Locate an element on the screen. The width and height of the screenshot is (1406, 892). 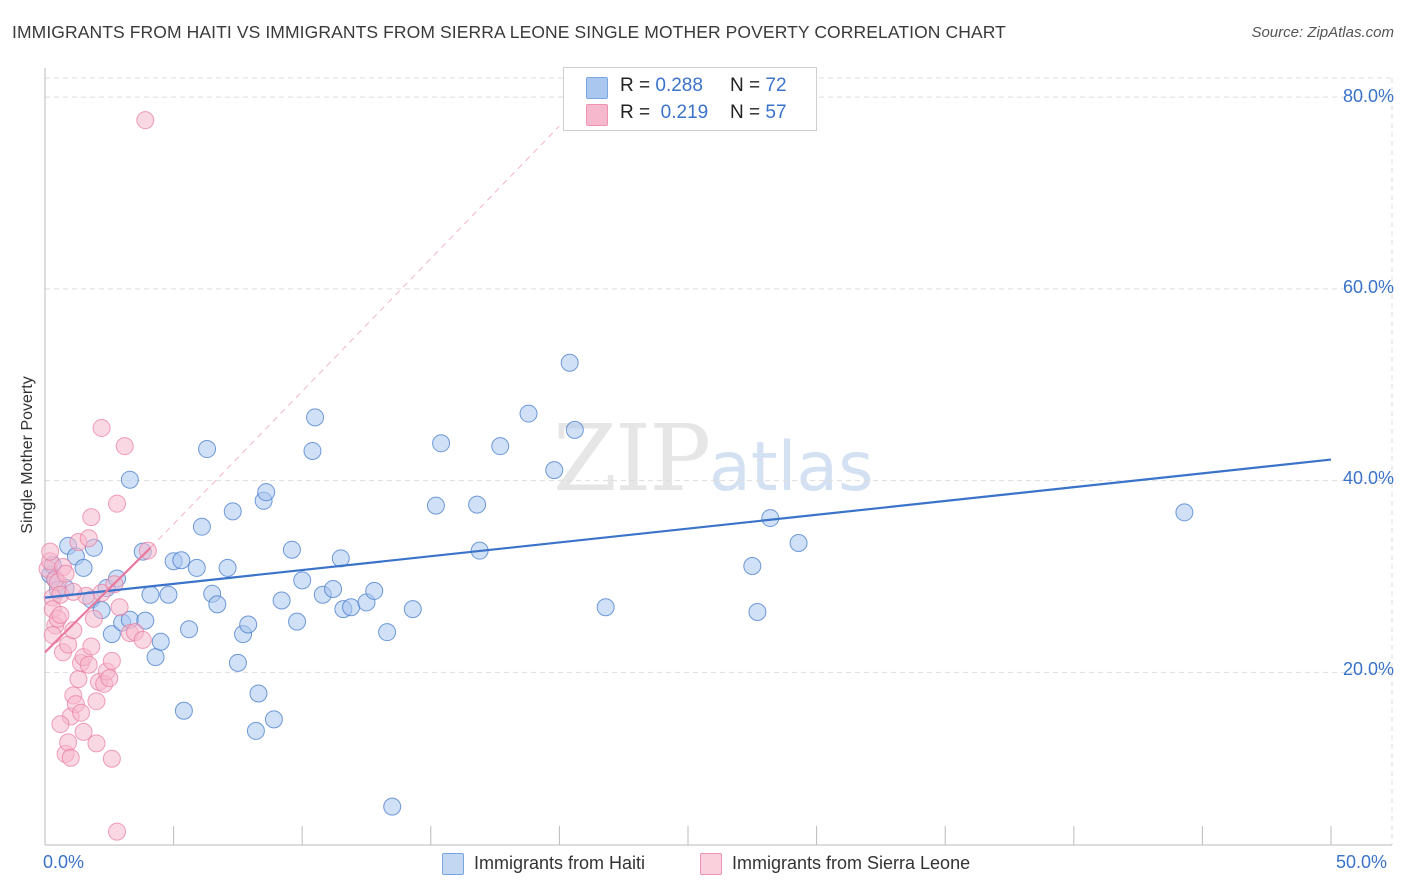
legend-swatch-haiti-bottom is located at coordinates (453, 864).